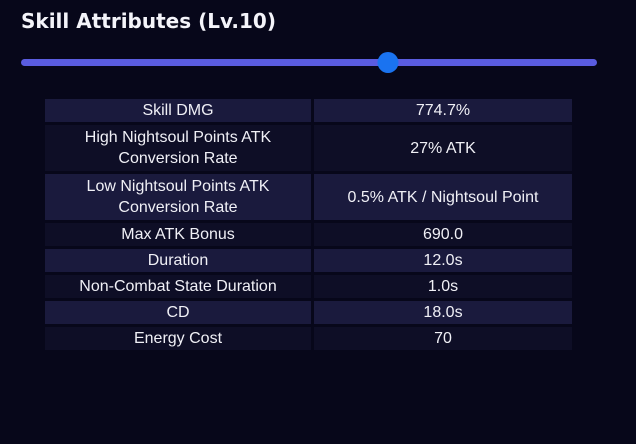 This screenshot has width=636, height=444. I want to click on attribute-value: 70, so click(443, 338).